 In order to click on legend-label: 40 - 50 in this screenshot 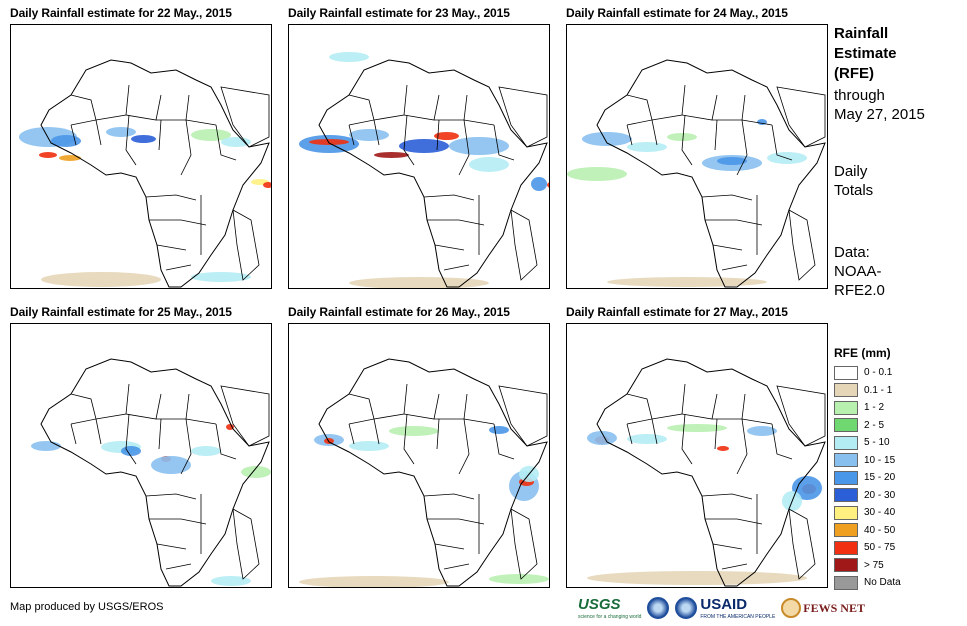, I will do `click(880, 530)`.